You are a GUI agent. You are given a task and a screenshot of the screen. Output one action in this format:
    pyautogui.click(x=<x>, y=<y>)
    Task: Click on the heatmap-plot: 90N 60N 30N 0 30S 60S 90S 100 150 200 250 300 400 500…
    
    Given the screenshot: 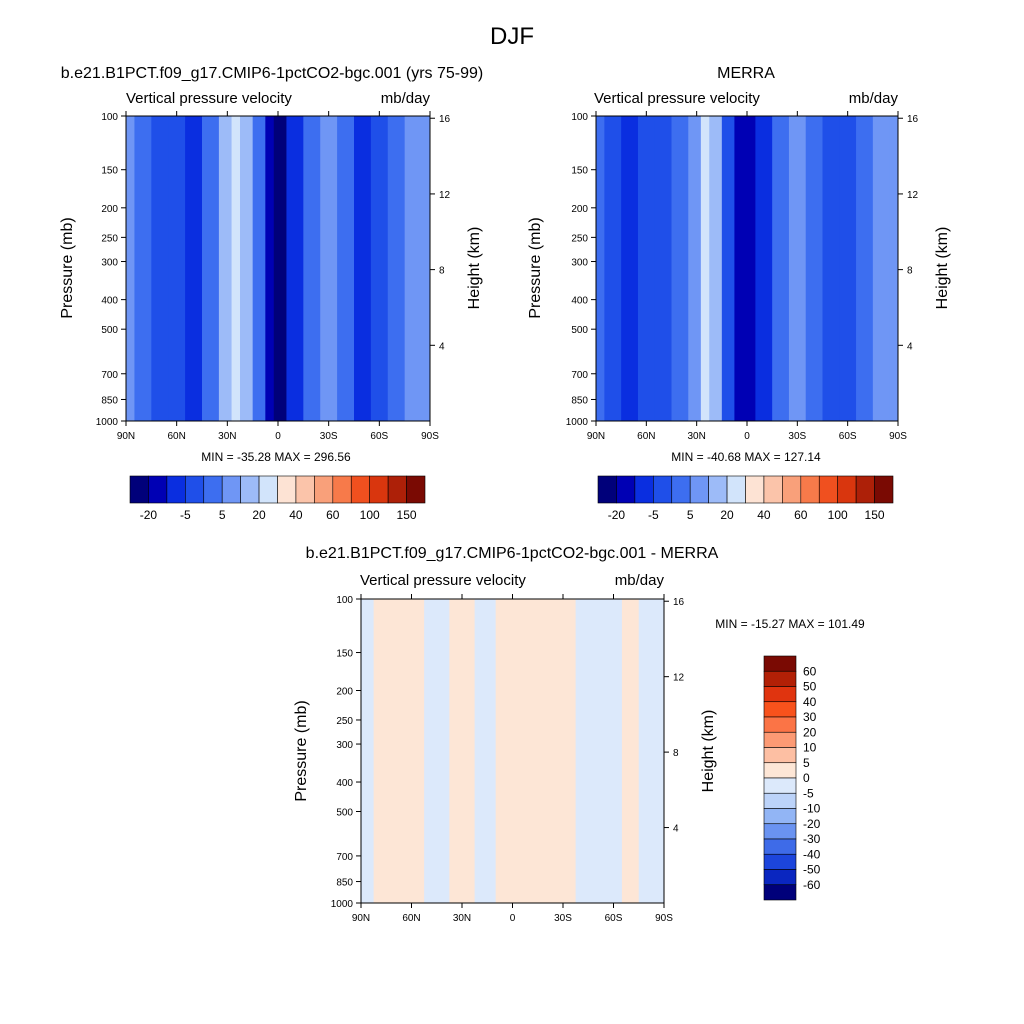 What is the action you would take?
    pyautogui.click(x=742, y=276)
    